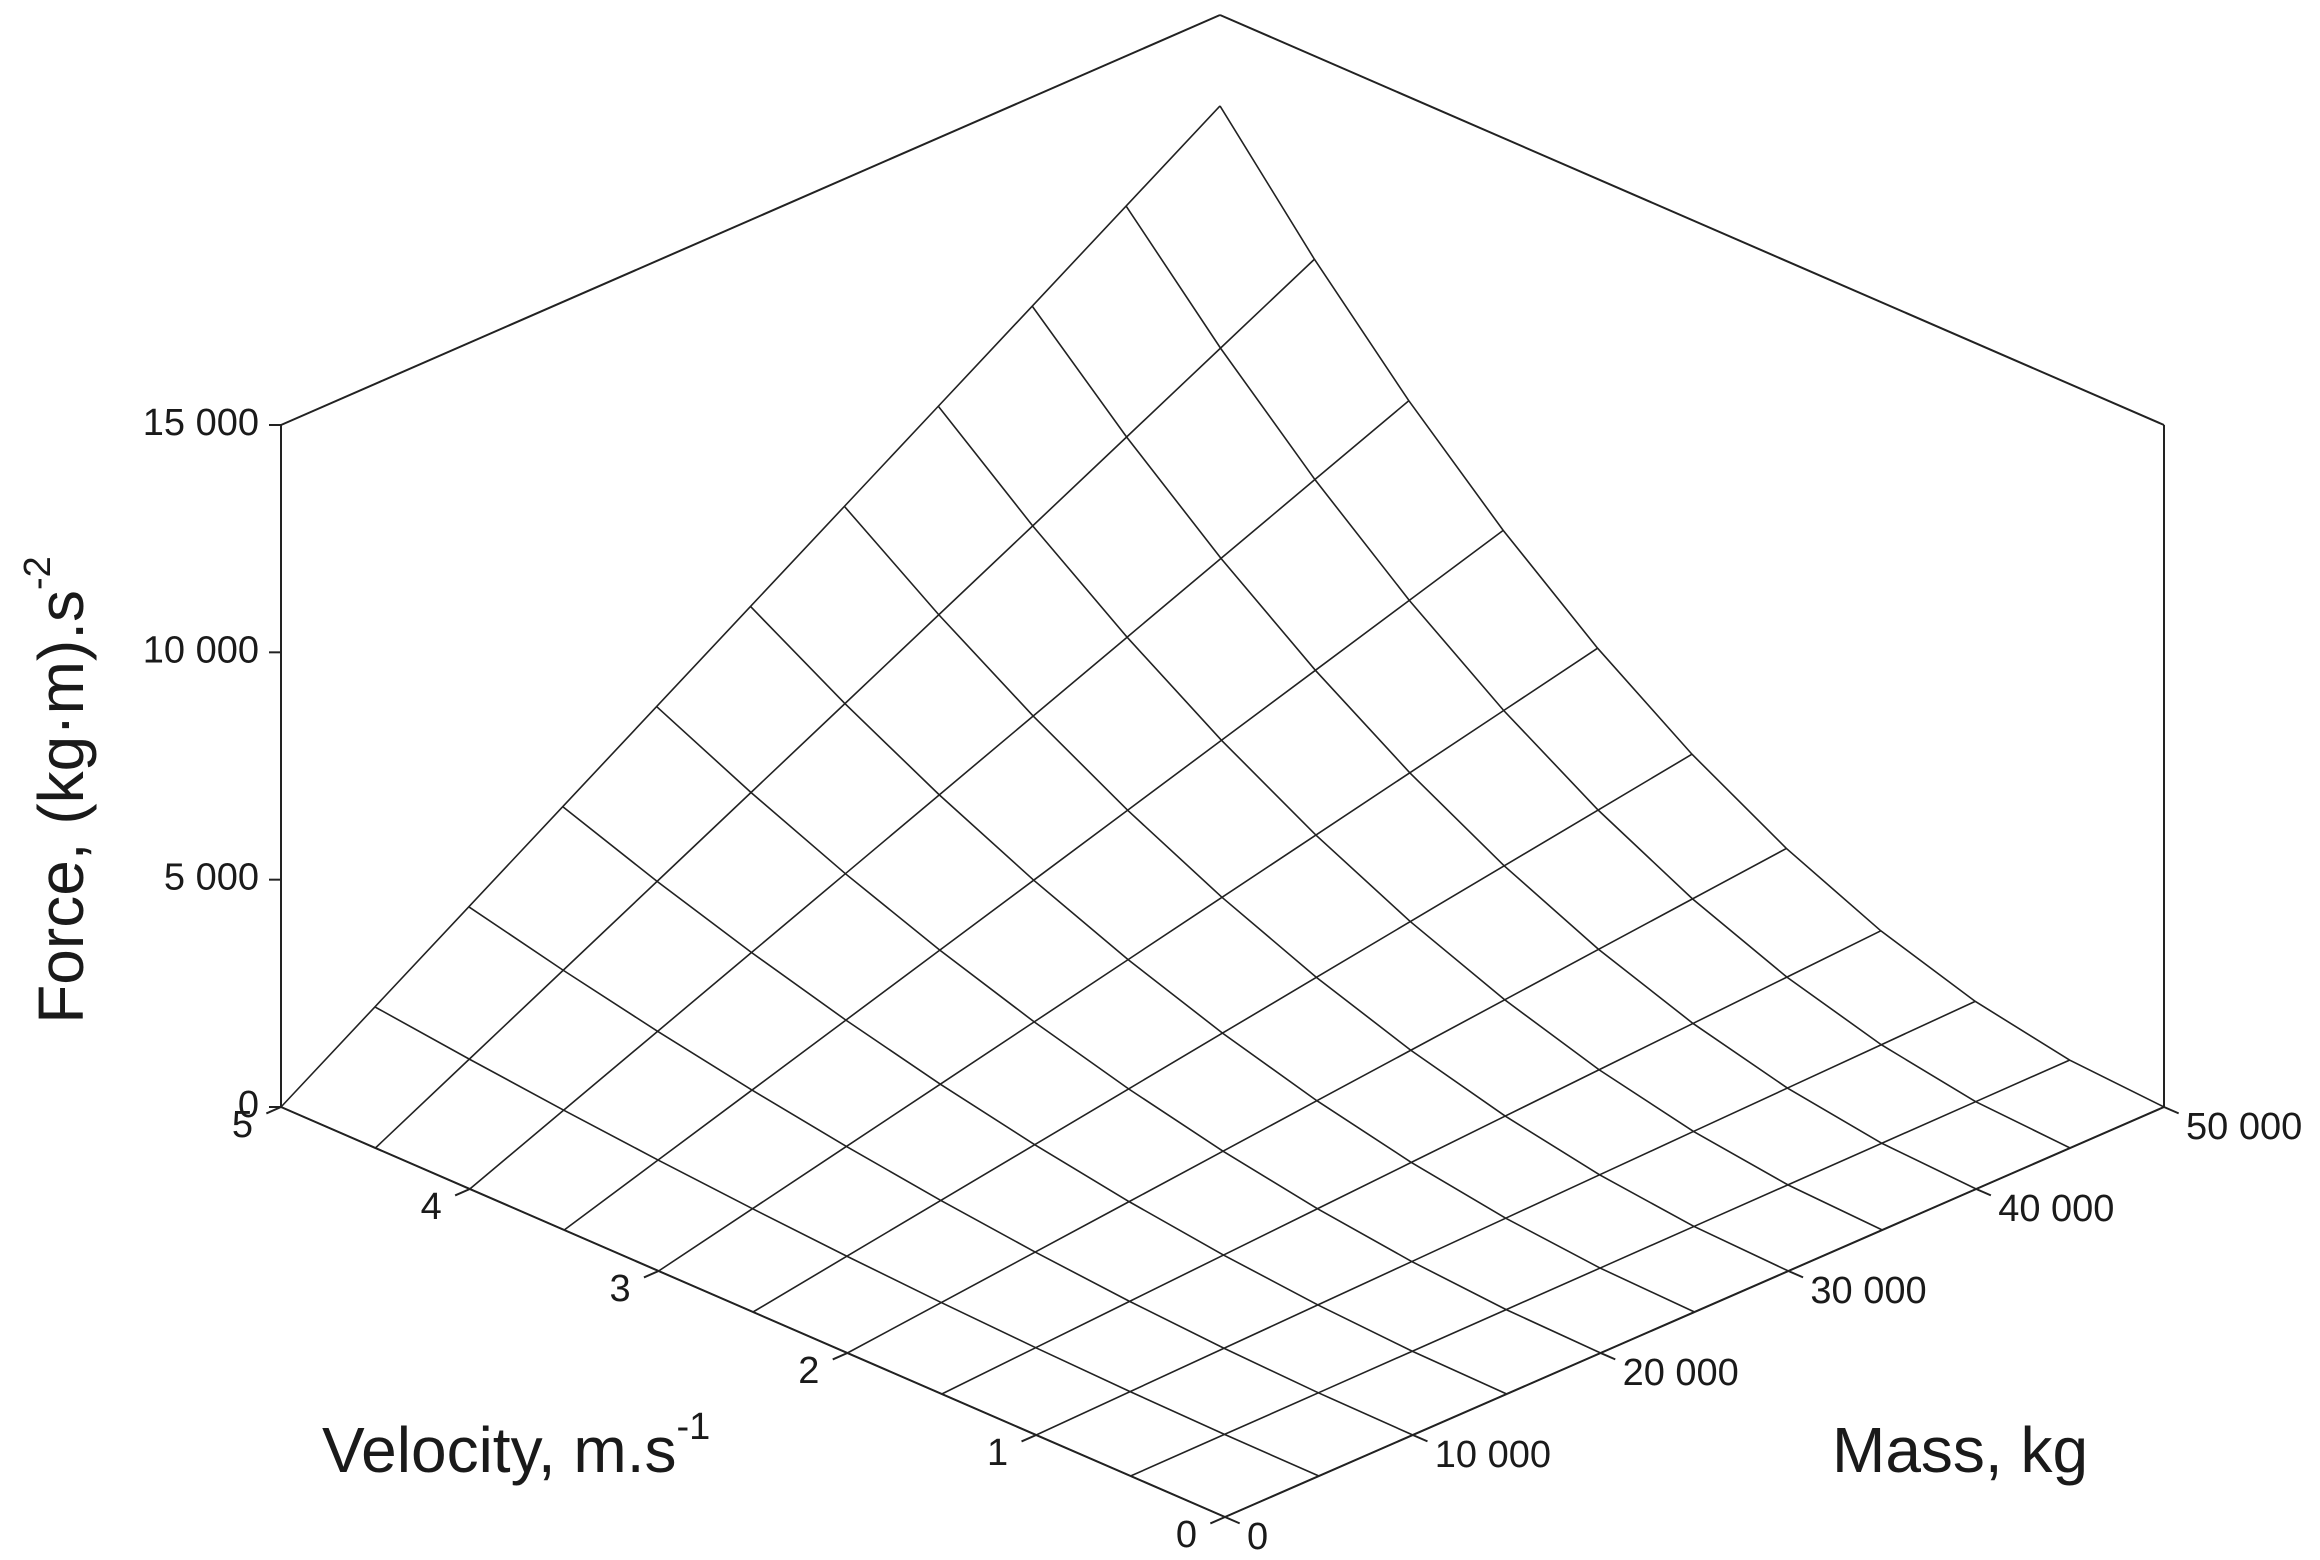  I want to click on x-tick-label: 0, so click(1257, 1537).